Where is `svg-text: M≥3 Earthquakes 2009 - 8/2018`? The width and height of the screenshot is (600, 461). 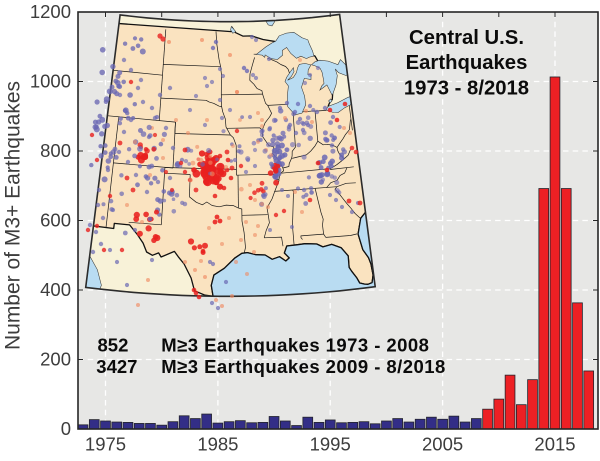
svg-text: M≥3 Earthquakes 2009 - 8/2018 is located at coordinates (303, 366).